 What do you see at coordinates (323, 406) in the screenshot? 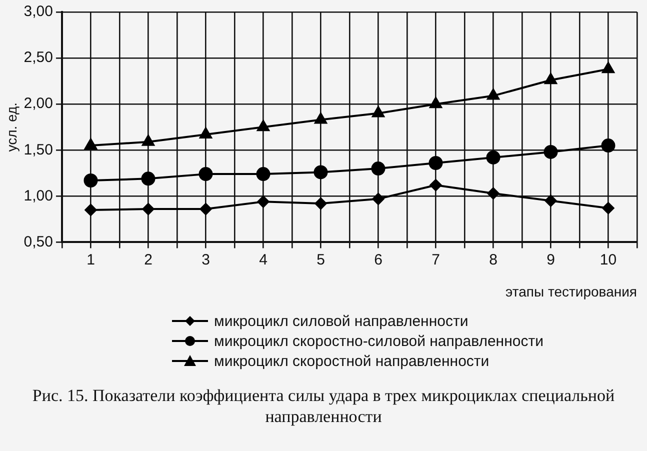
I see `text: Рис. 15. Показатели коэффициента силы удара в трех микроциклах специальной направленности` at bounding box center [323, 406].